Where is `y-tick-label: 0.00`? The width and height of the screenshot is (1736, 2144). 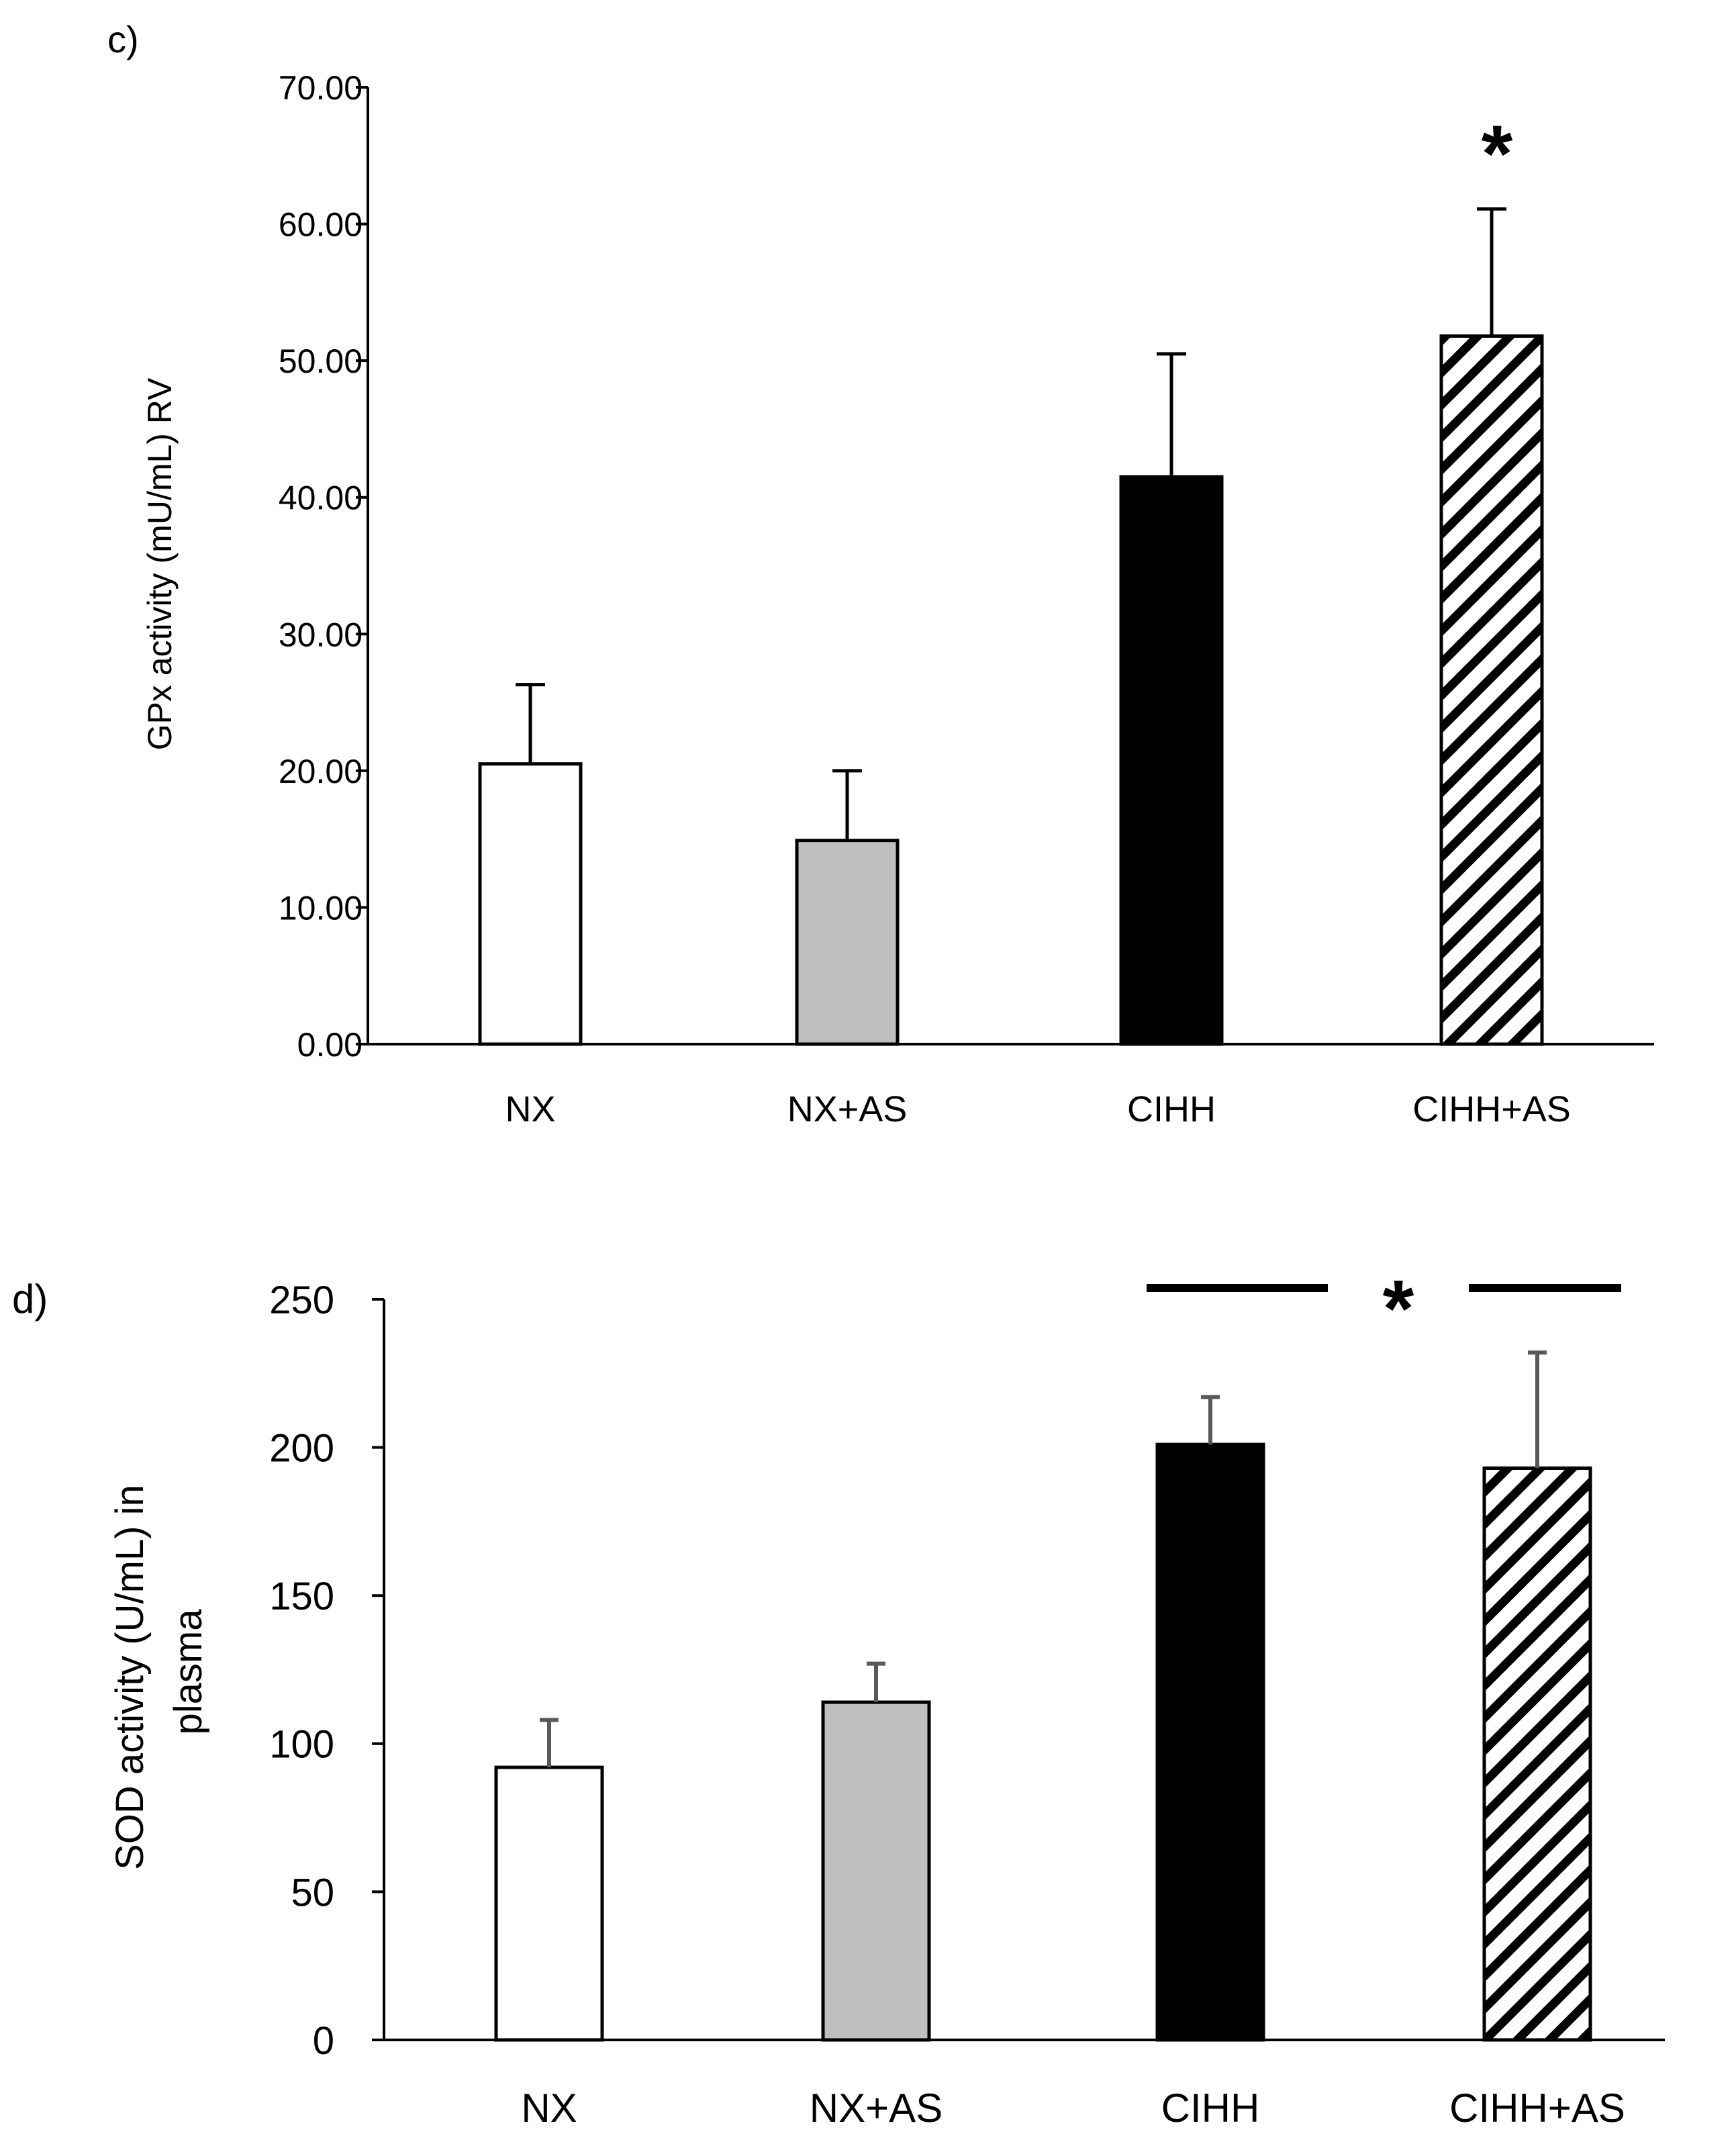
y-tick-label: 0.00 is located at coordinates (330, 1045).